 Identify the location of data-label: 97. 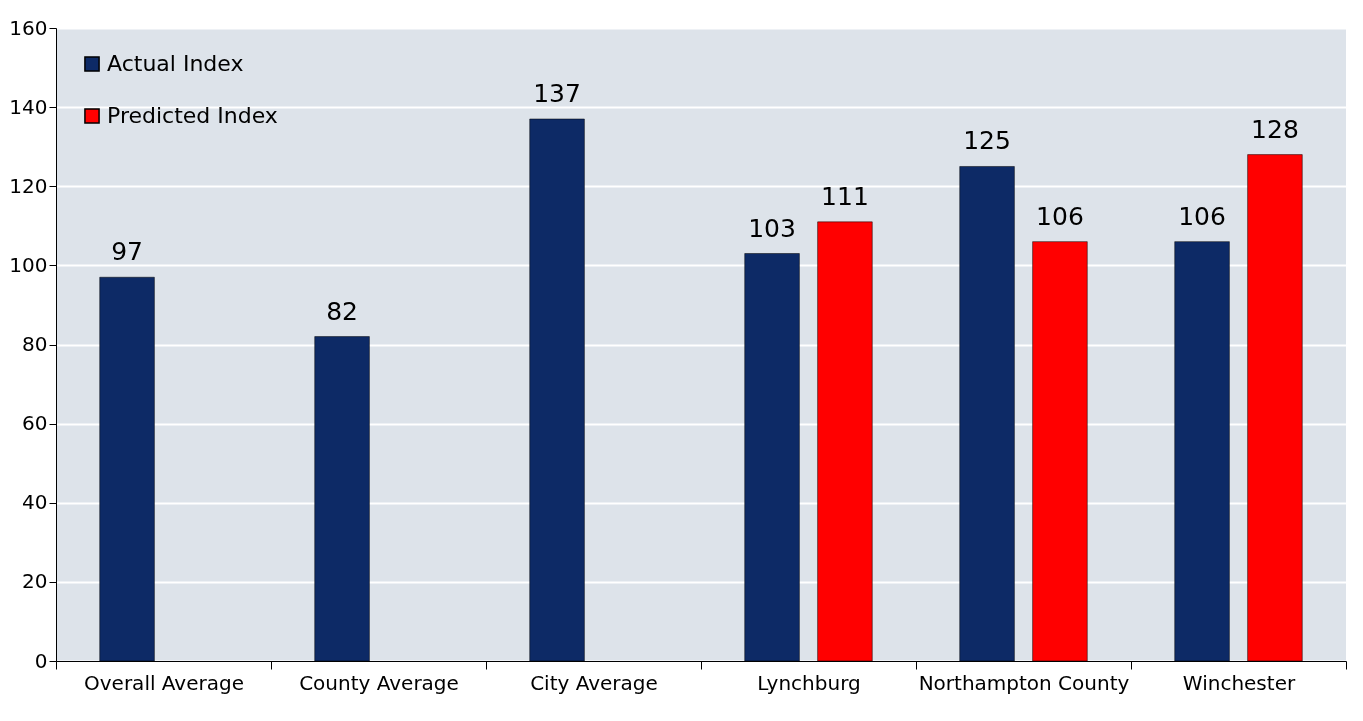
(127, 252).